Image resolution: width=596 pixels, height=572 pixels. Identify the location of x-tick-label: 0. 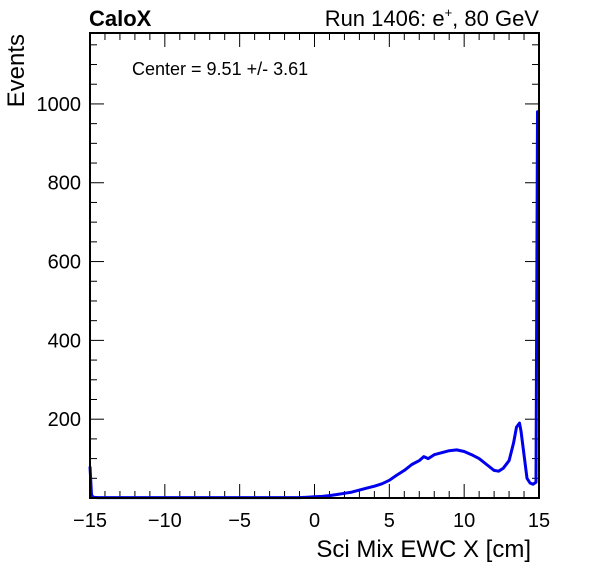
(314, 521).